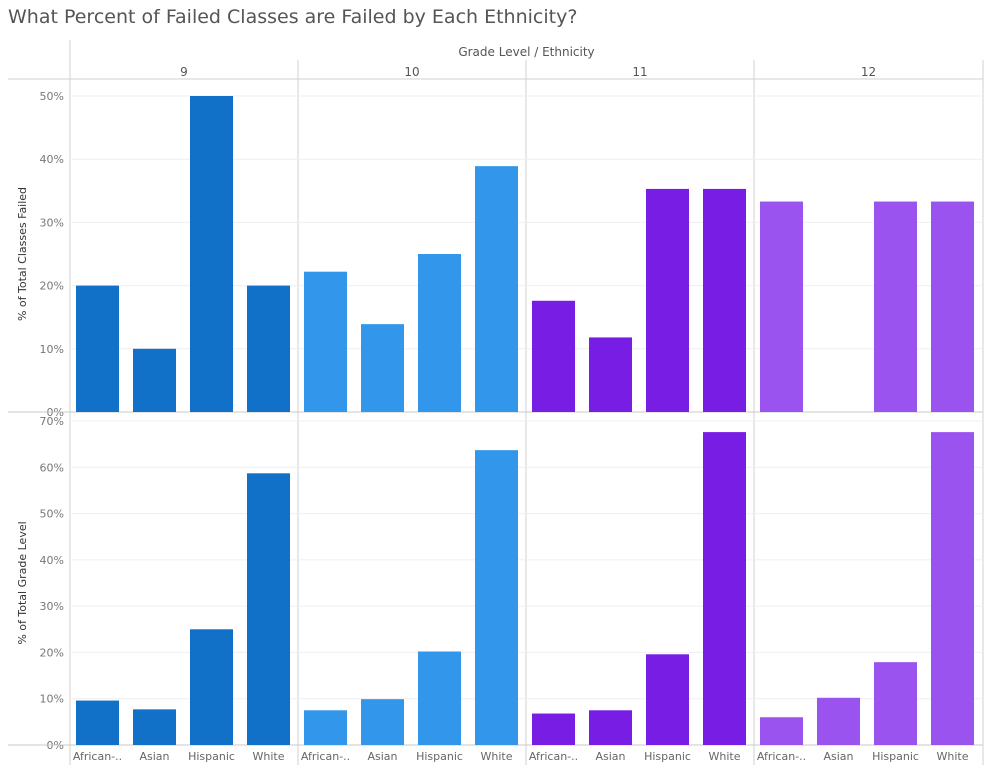  What do you see at coordinates (22, 254) in the screenshot?
I see `y-axis-title: % of Total Classes Failed` at bounding box center [22, 254].